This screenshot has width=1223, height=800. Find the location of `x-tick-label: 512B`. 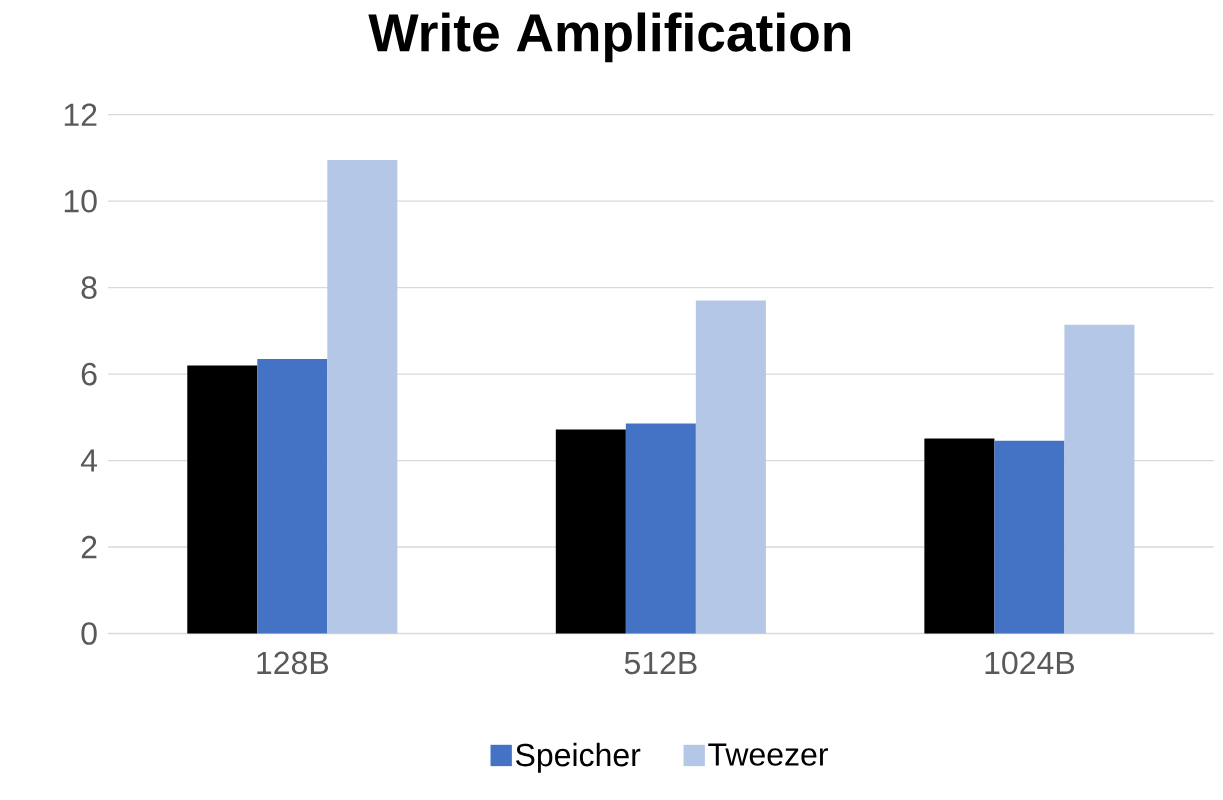

x-tick-label: 512B is located at coordinates (660, 663).